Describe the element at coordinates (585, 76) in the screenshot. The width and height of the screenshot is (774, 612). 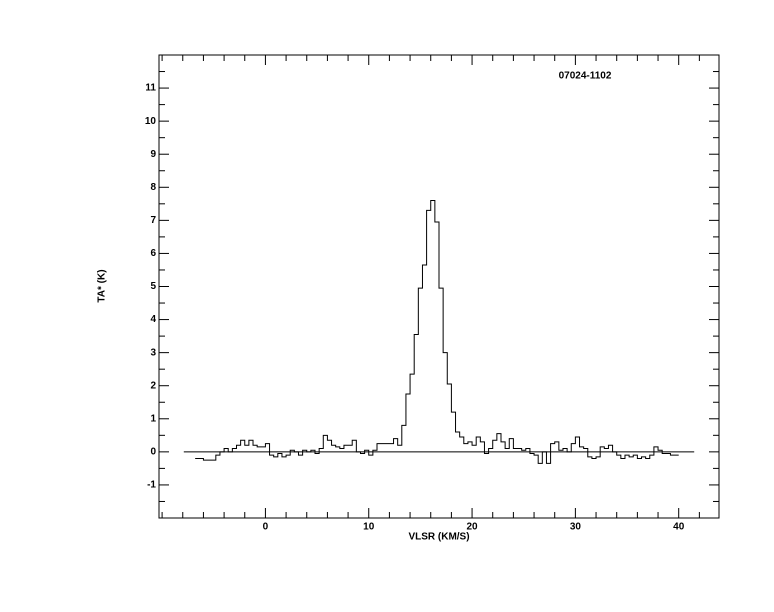
I see `chart-title: 07024-1102` at that location.